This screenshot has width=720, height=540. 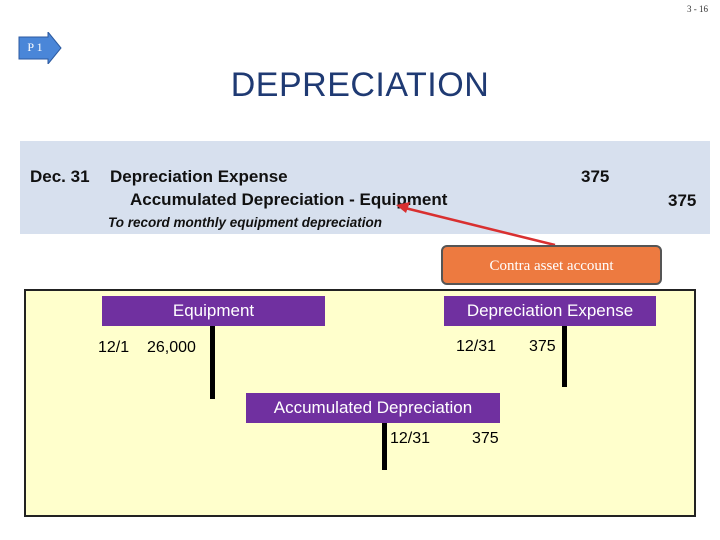 I want to click on credit-amount: 375, so click(x=682, y=200).